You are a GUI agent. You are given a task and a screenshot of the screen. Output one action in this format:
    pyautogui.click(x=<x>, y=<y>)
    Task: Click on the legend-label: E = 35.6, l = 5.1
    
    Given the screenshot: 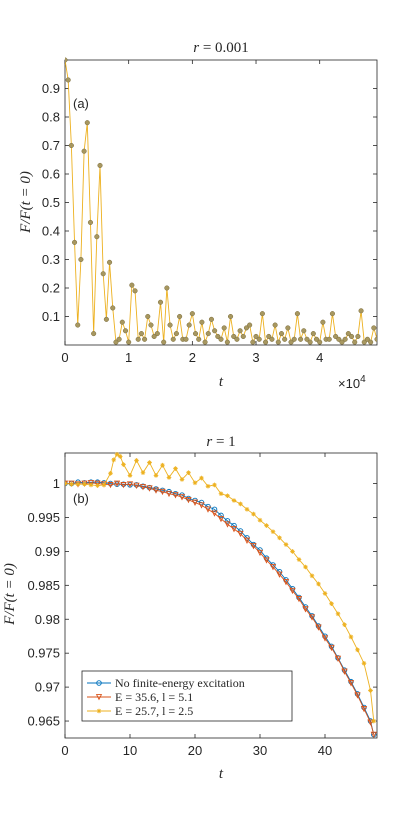 What is the action you would take?
    pyautogui.click(x=154, y=697)
    